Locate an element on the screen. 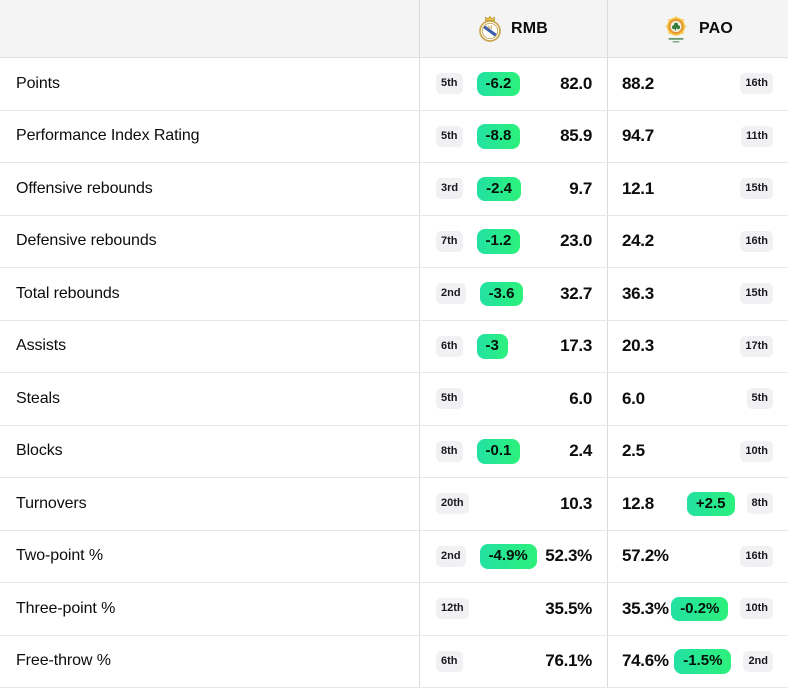 This screenshot has width=788, height=688. pao-stat-cell: 88.2 16th is located at coordinates (698, 84).